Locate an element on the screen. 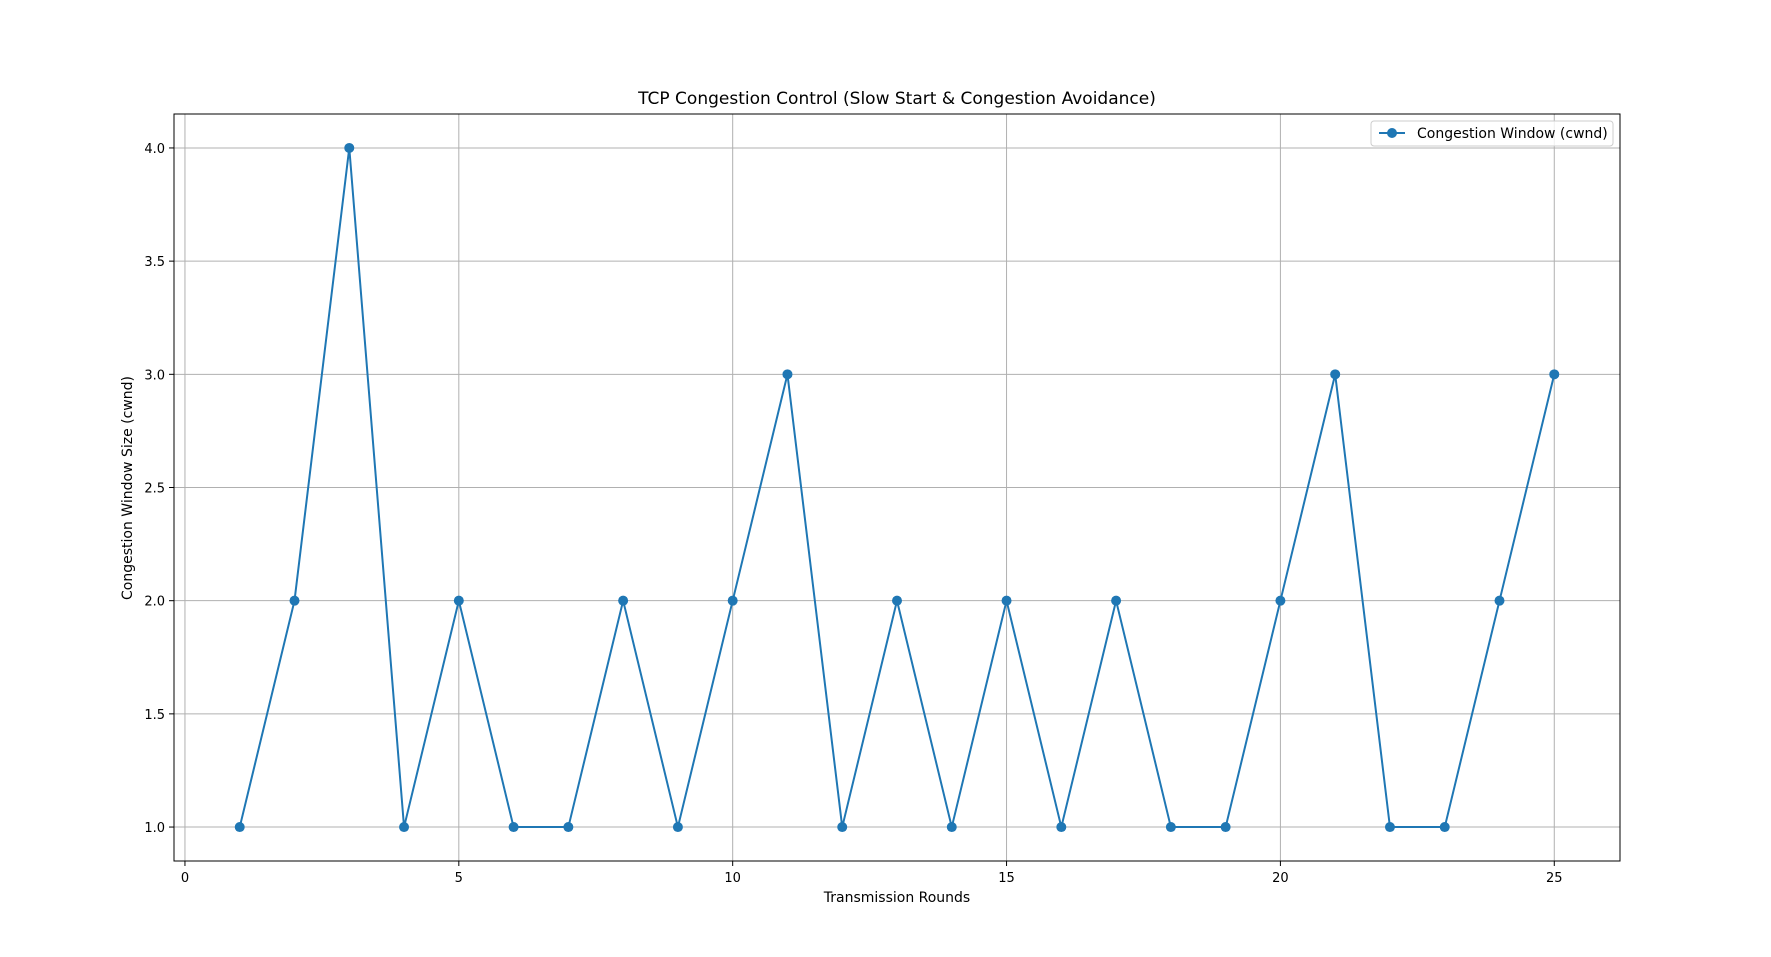  y-tick-label: 4.0 is located at coordinates (154, 149).